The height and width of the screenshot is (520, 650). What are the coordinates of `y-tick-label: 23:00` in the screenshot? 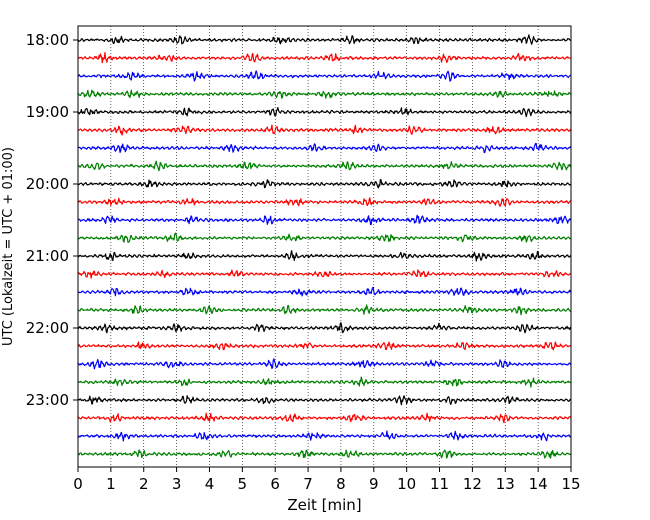 It's located at (47, 400).